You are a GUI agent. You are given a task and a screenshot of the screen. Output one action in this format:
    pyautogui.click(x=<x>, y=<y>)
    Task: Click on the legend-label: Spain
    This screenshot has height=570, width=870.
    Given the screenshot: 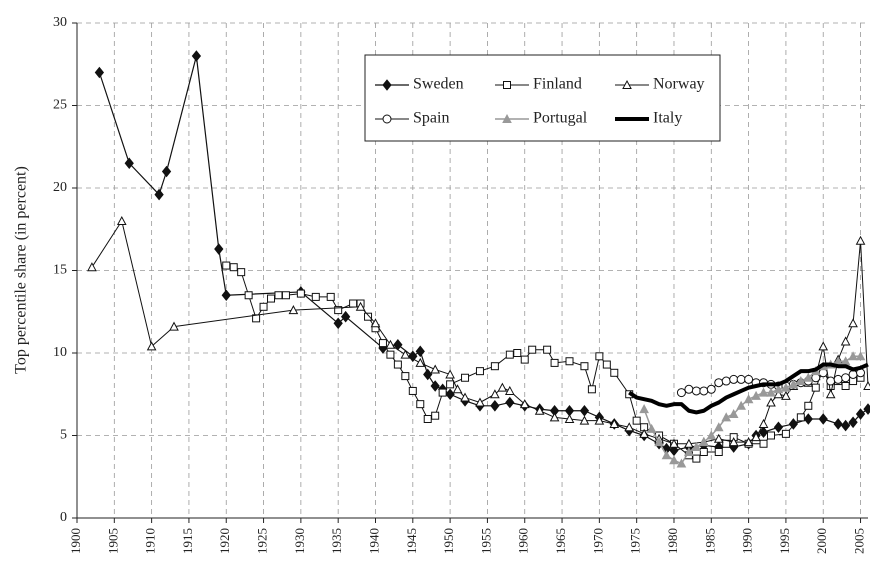 What is the action you would take?
    pyautogui.click(x=431, y=118)
    